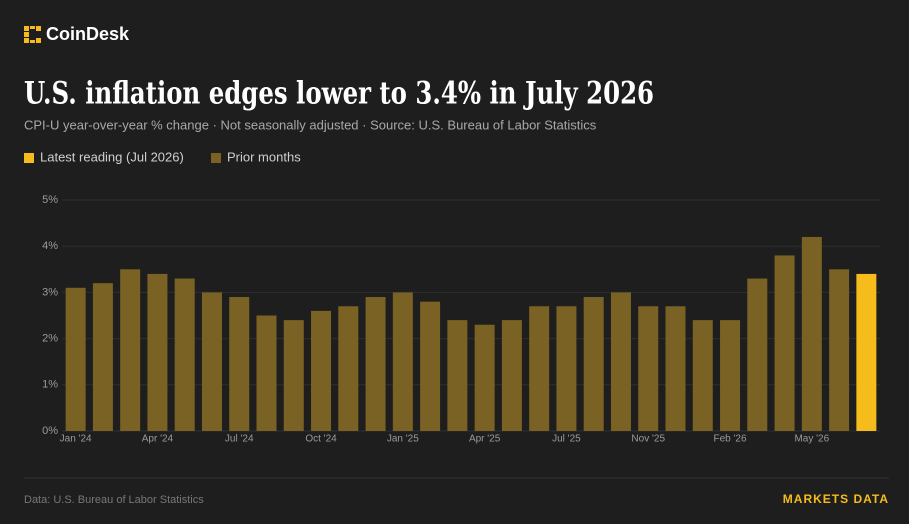  What do you see at coordinates (50, 339) in the screenshot?
I see `y-tick-label: 2%` at bounding box center [50, 339].